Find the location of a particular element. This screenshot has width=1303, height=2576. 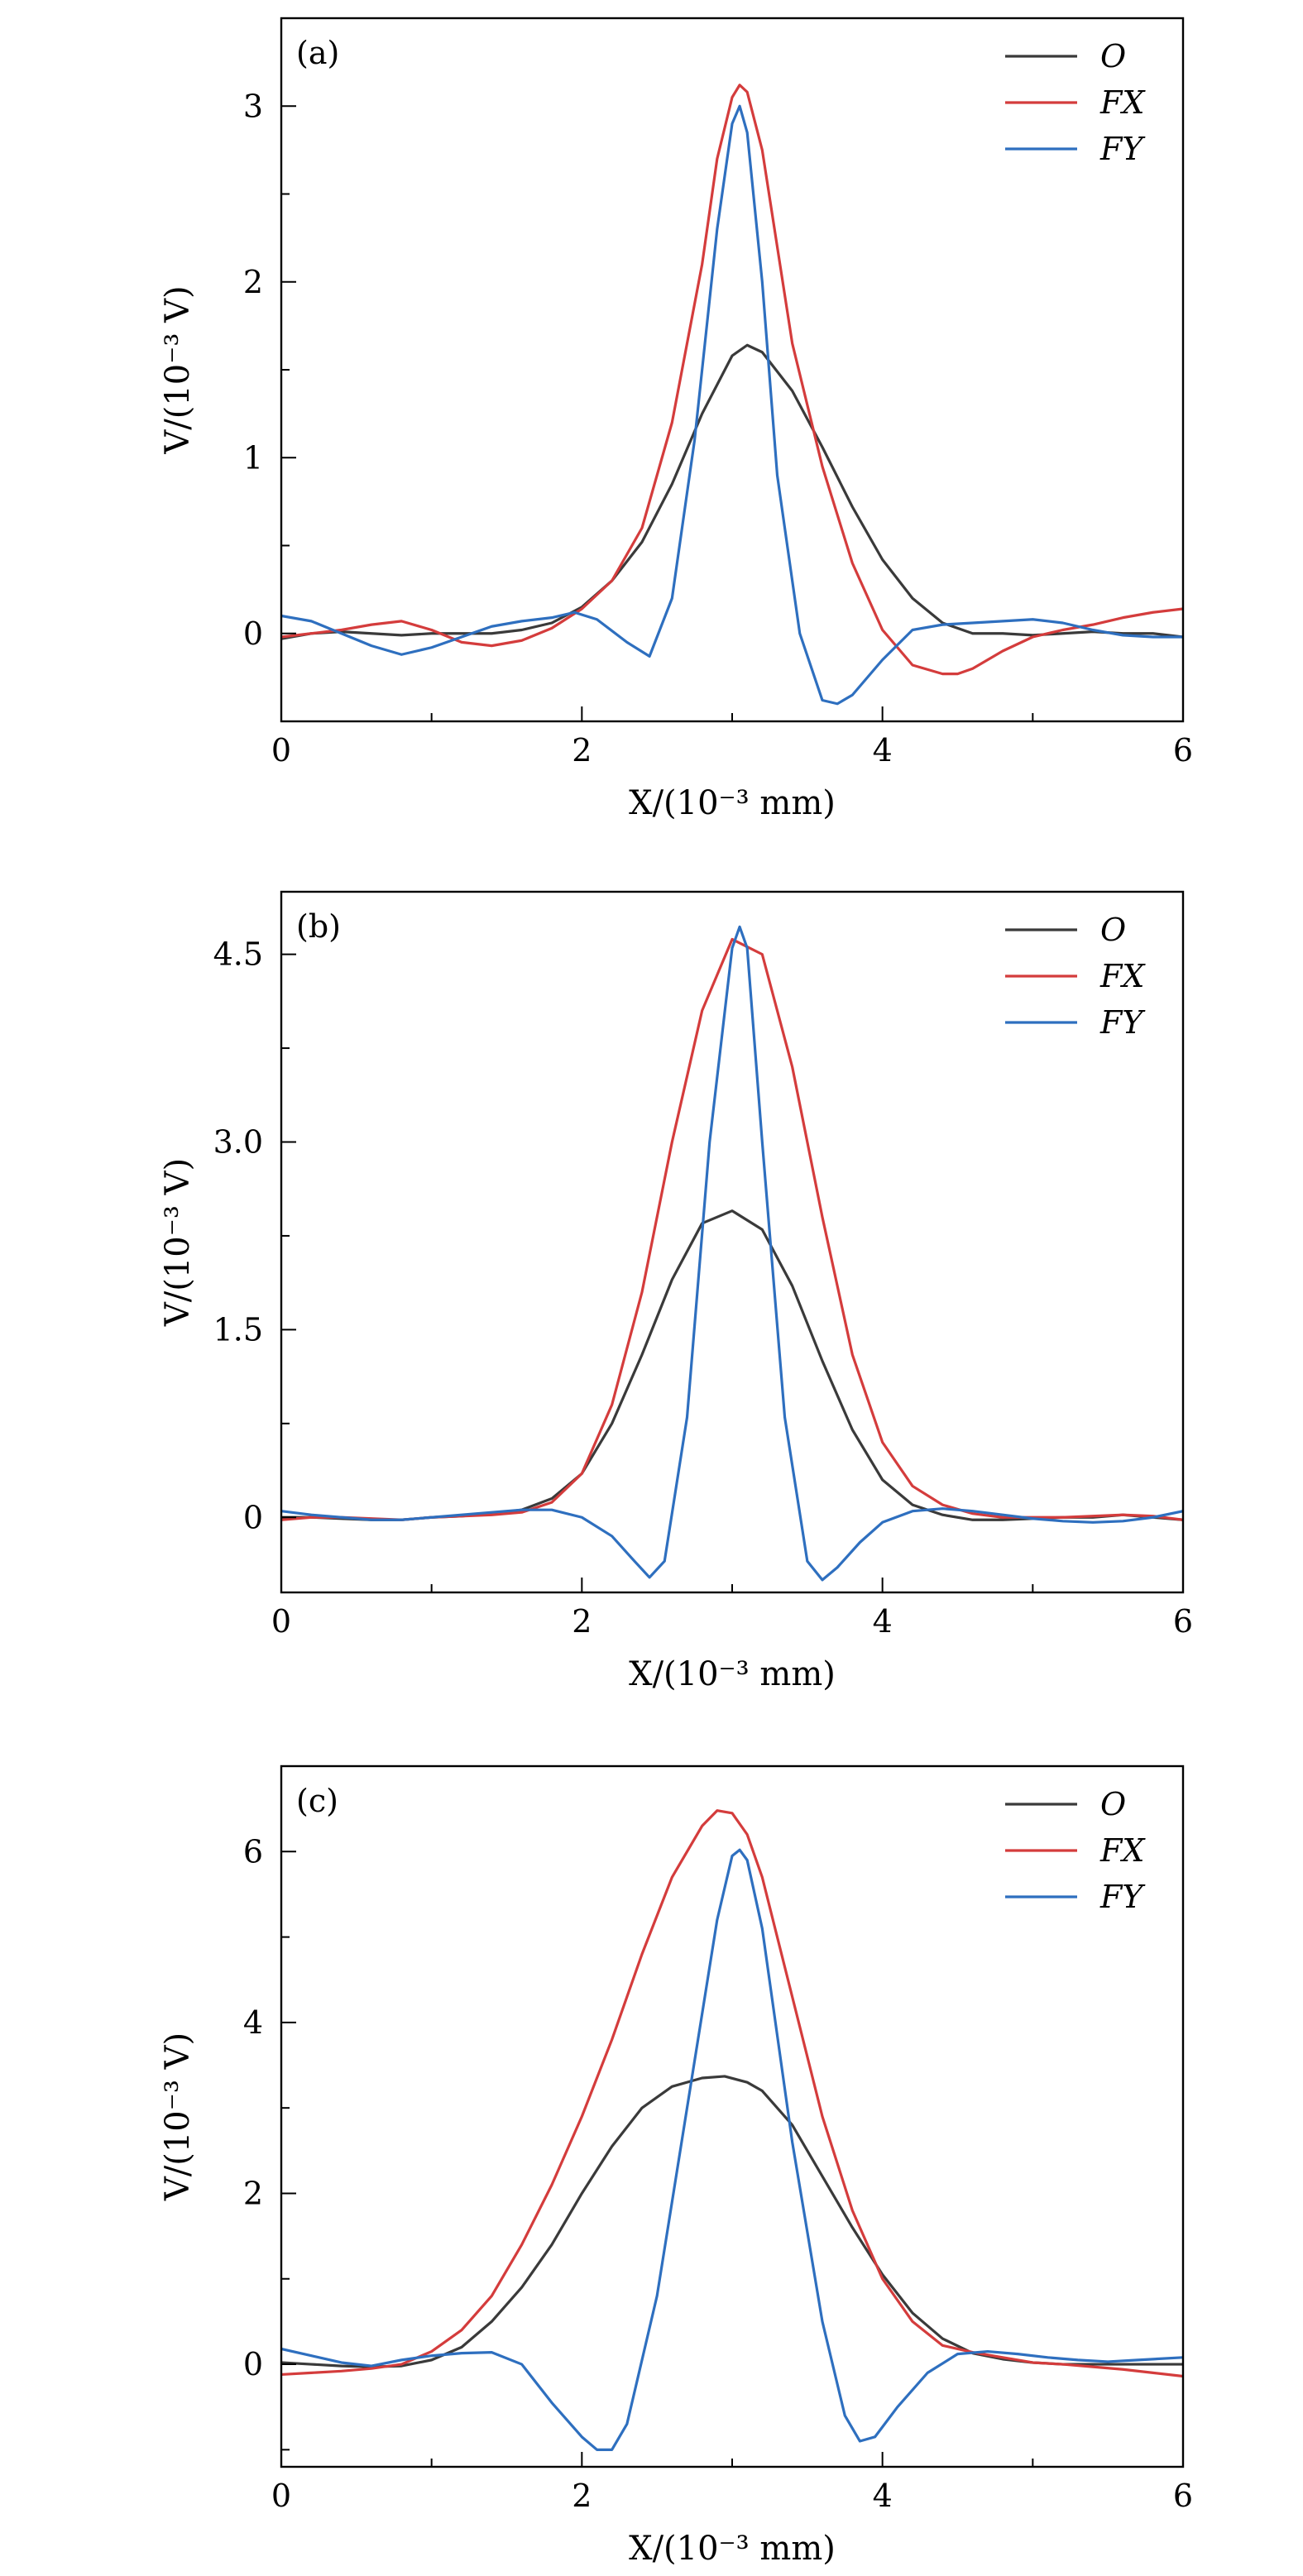

y-tick-label: 4.5 is located at coordinates (238, 954).